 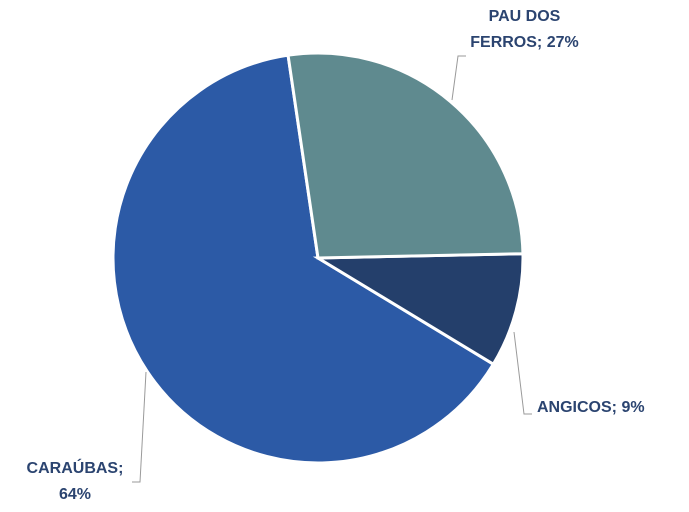 I want to click on value-label: 9%, so click(x=633, y=407).